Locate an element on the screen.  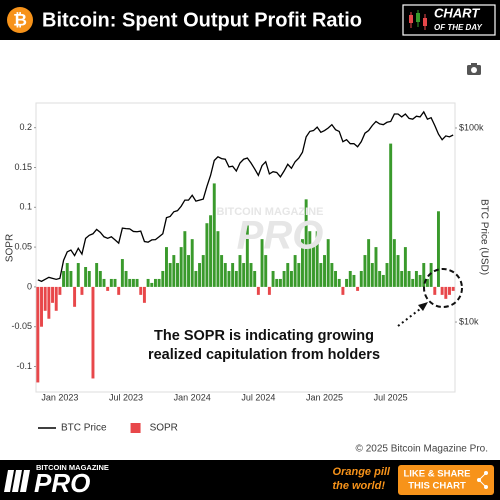
camera-icon is located at coordinates (474, 69).